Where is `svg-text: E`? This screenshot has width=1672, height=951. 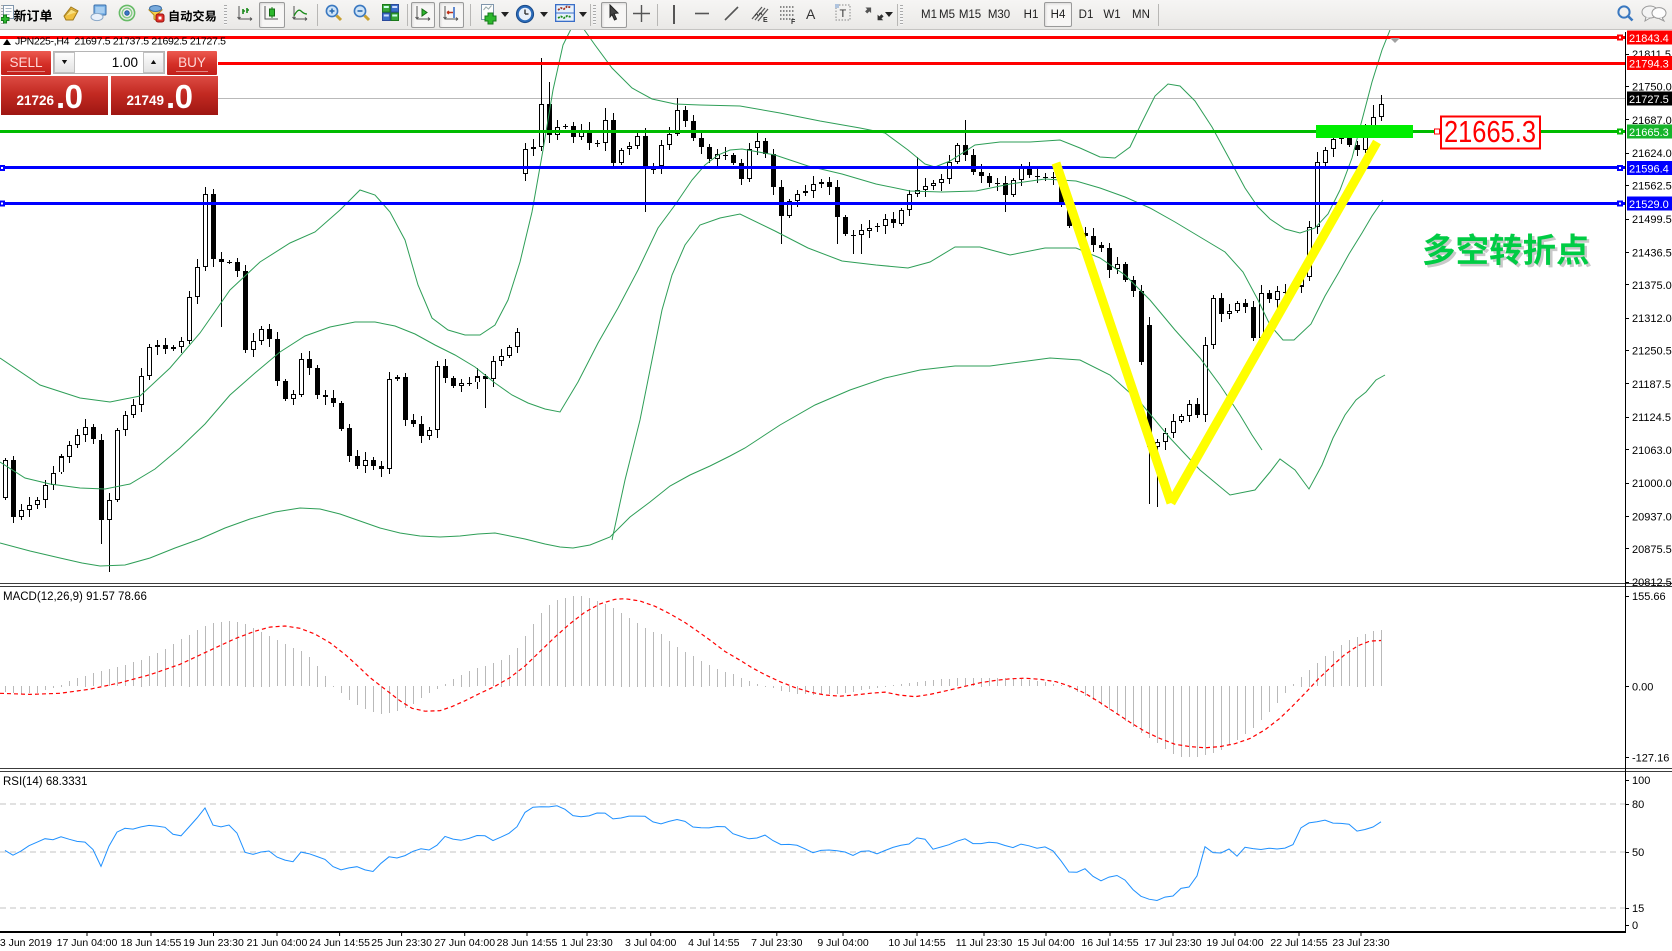 svg-text: E is located at coordinates (765, 20).